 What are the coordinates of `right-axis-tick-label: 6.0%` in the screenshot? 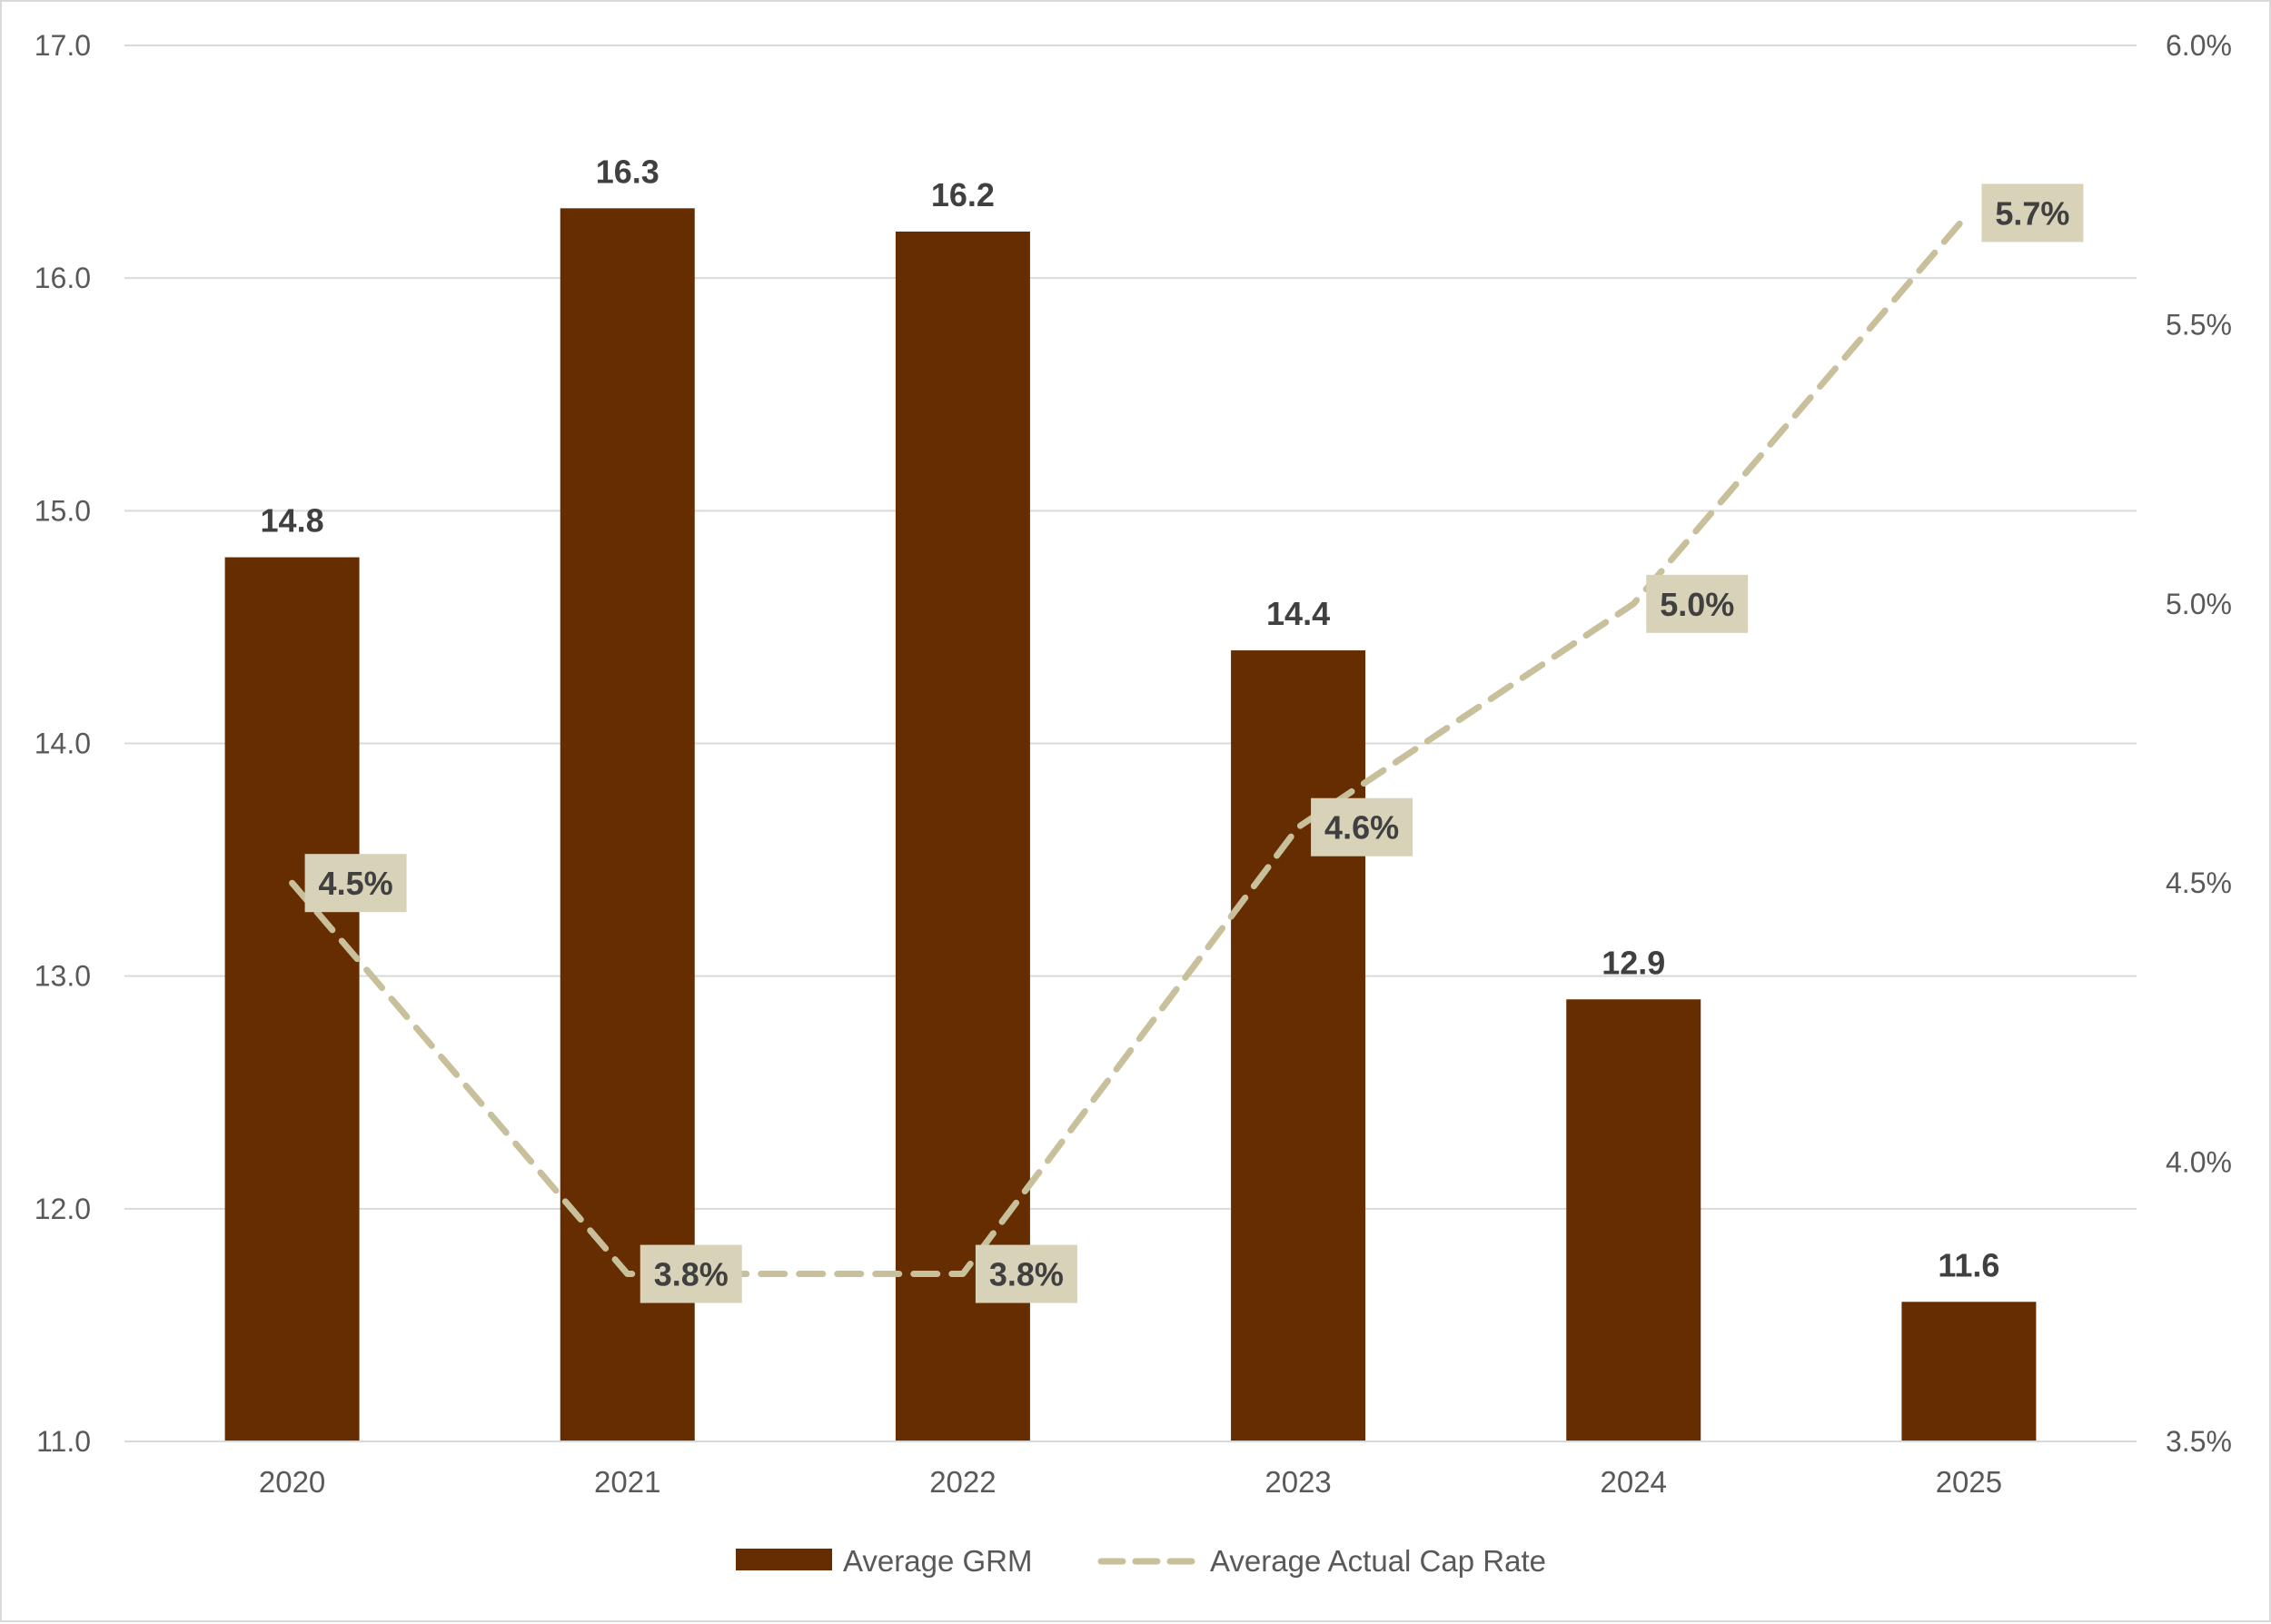 It's located at (2199, 45).